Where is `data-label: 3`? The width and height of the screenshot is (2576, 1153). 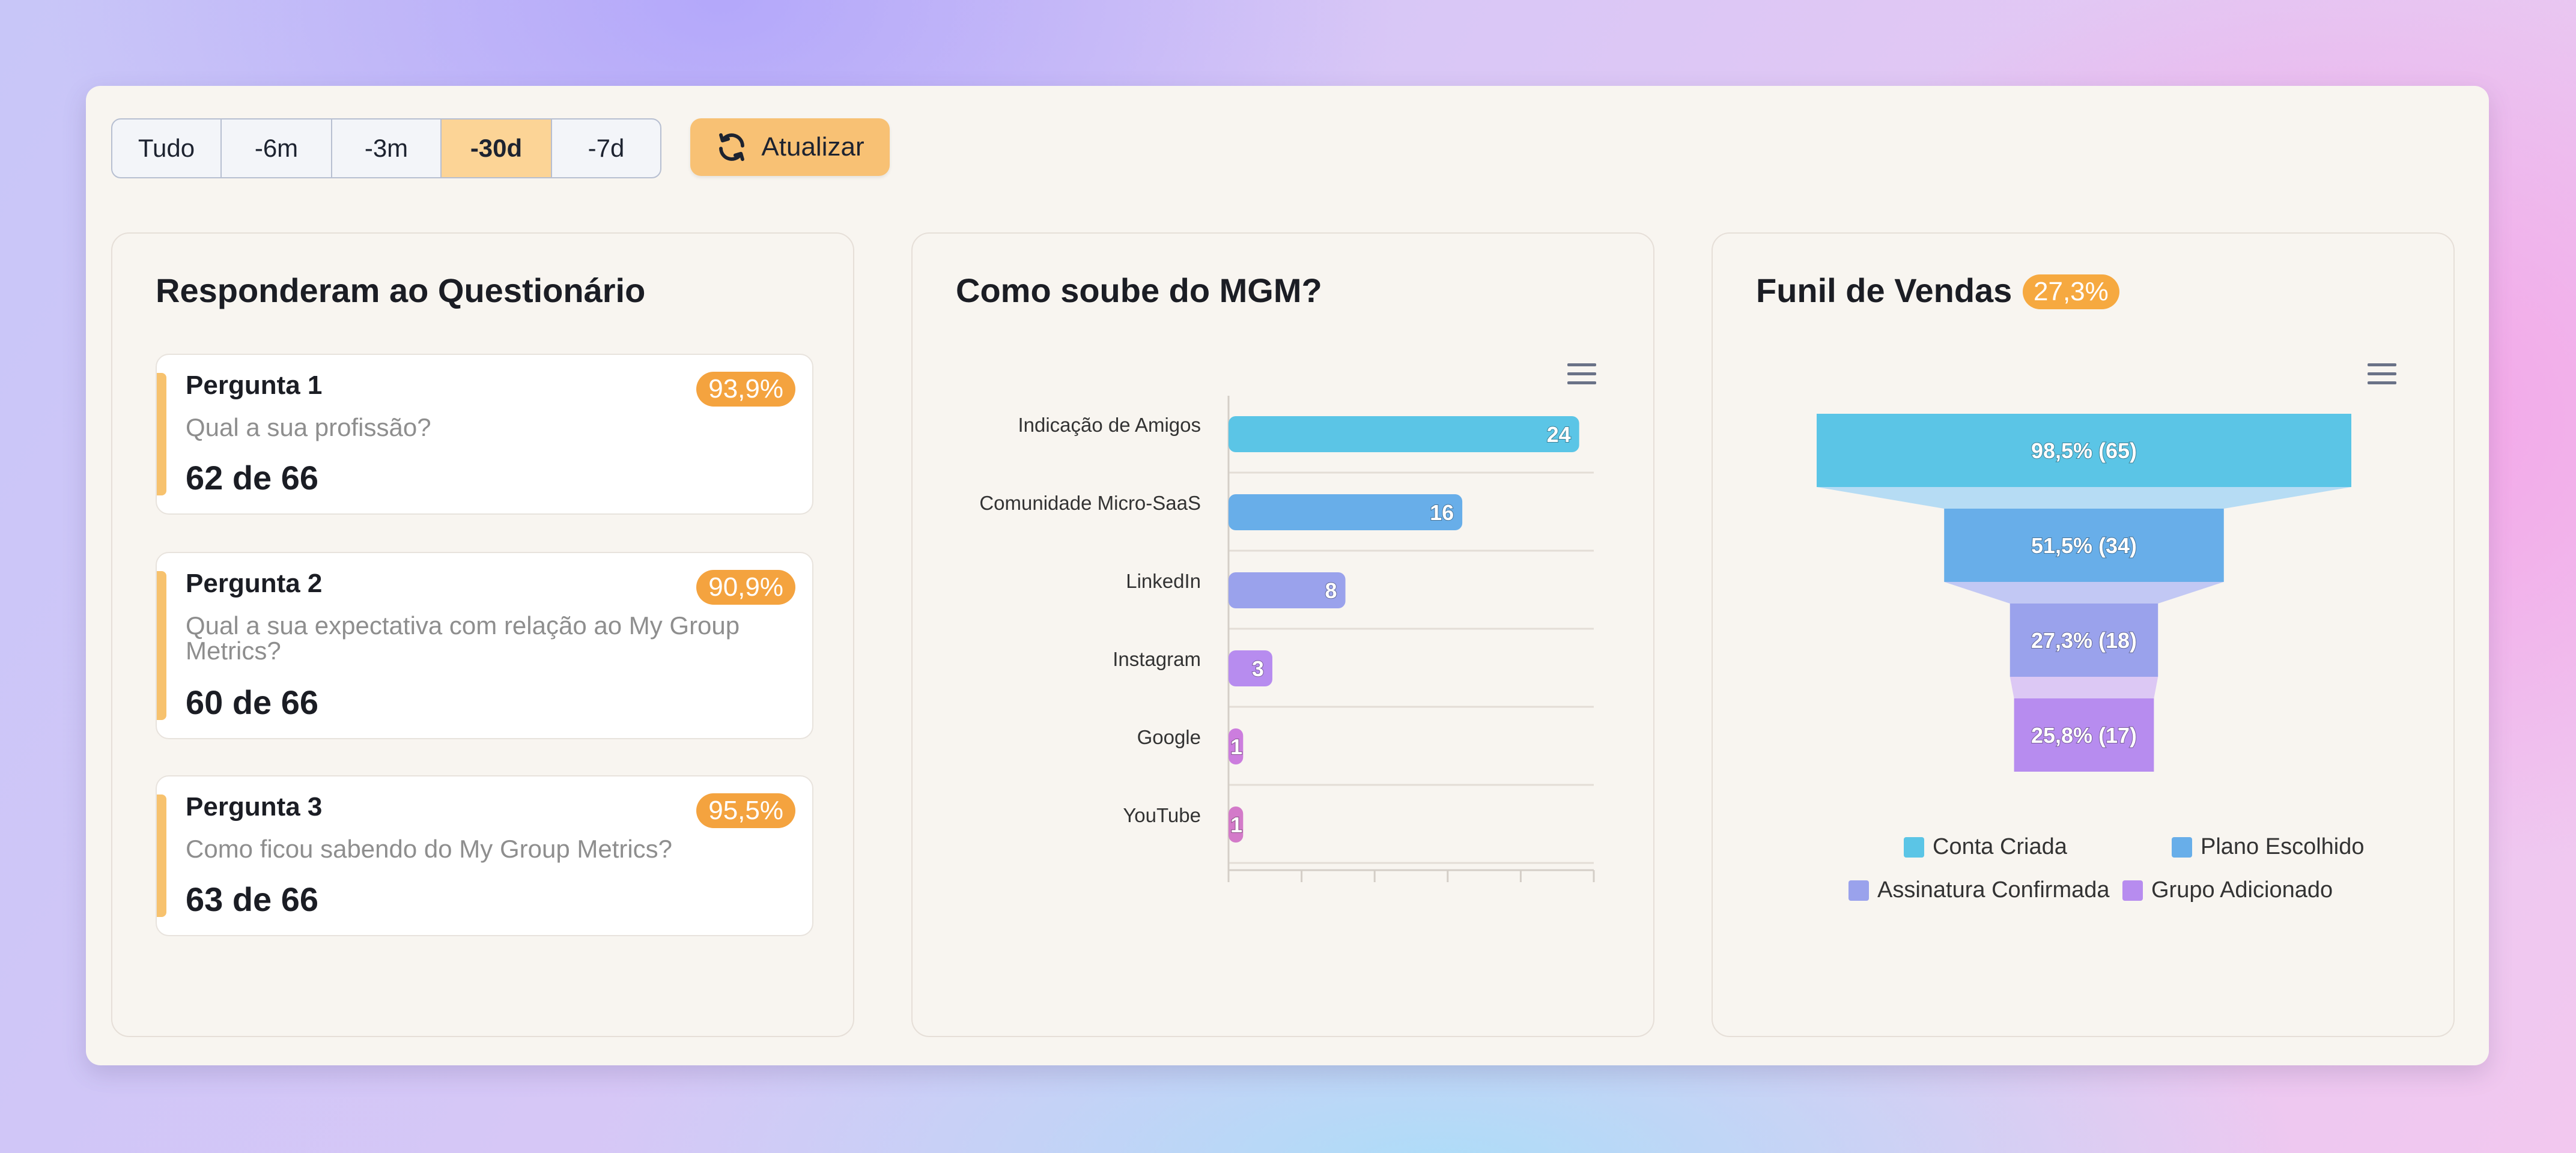
data-label: 3 is located at coordinates (1258, 668).